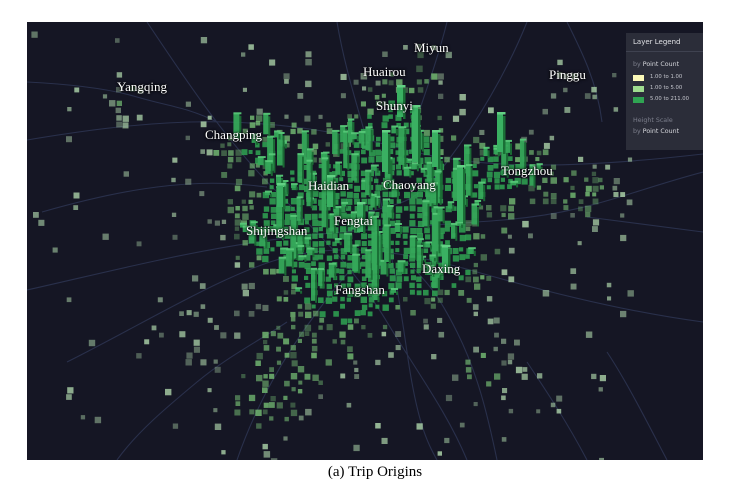 The width and height of the screenshot is (750, 487). I want to click on district-label-shunyi: Shunyi, so click(394, 105).